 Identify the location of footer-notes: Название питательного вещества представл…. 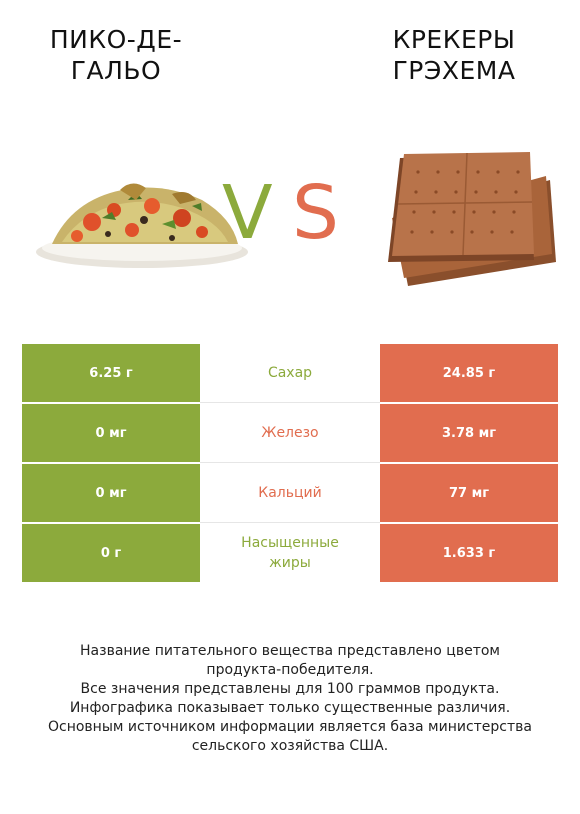
(290, 699).